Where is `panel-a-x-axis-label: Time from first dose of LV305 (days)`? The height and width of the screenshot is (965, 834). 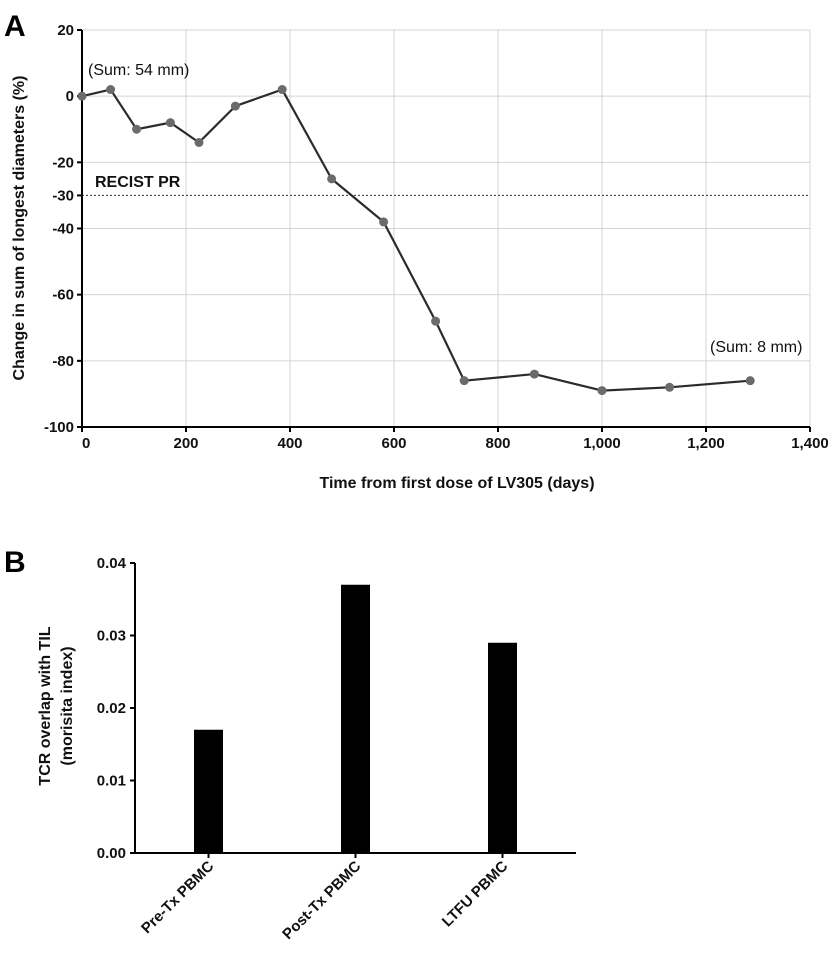
panel-a-x-axis-label: Time from first dose of LV305 (days) is located at coordinates (456, 483).